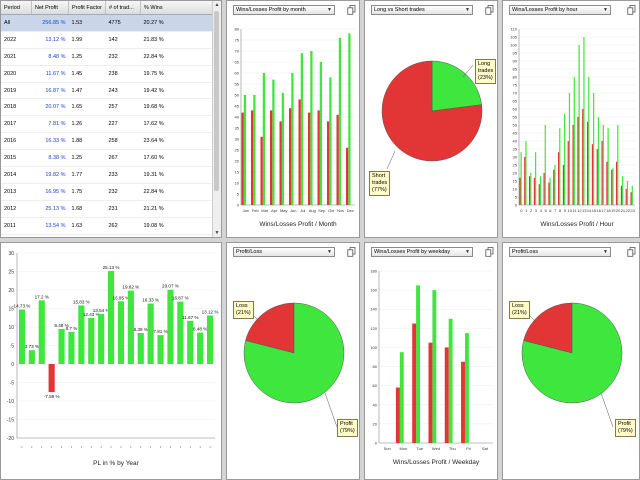 This screenshot has width=640, height=480. What do you see at coordinates (111, 158) in the screenshot?
I see `table-row: 2015 8.38 % 1.25 267 17.60 %` at bounding box center [111, 158].